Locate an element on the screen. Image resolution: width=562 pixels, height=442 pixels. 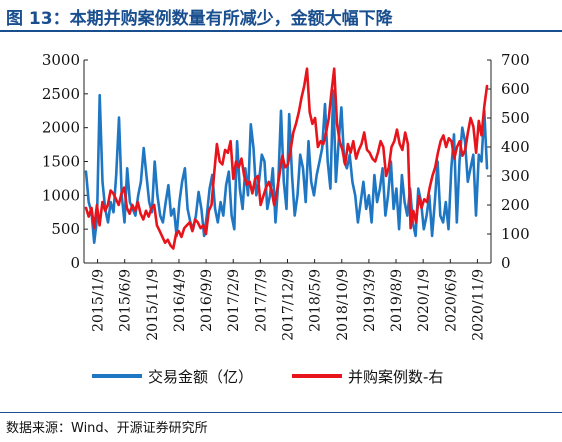
x-tick-label: 2016/4/9 is located at coordinates (180, 300).